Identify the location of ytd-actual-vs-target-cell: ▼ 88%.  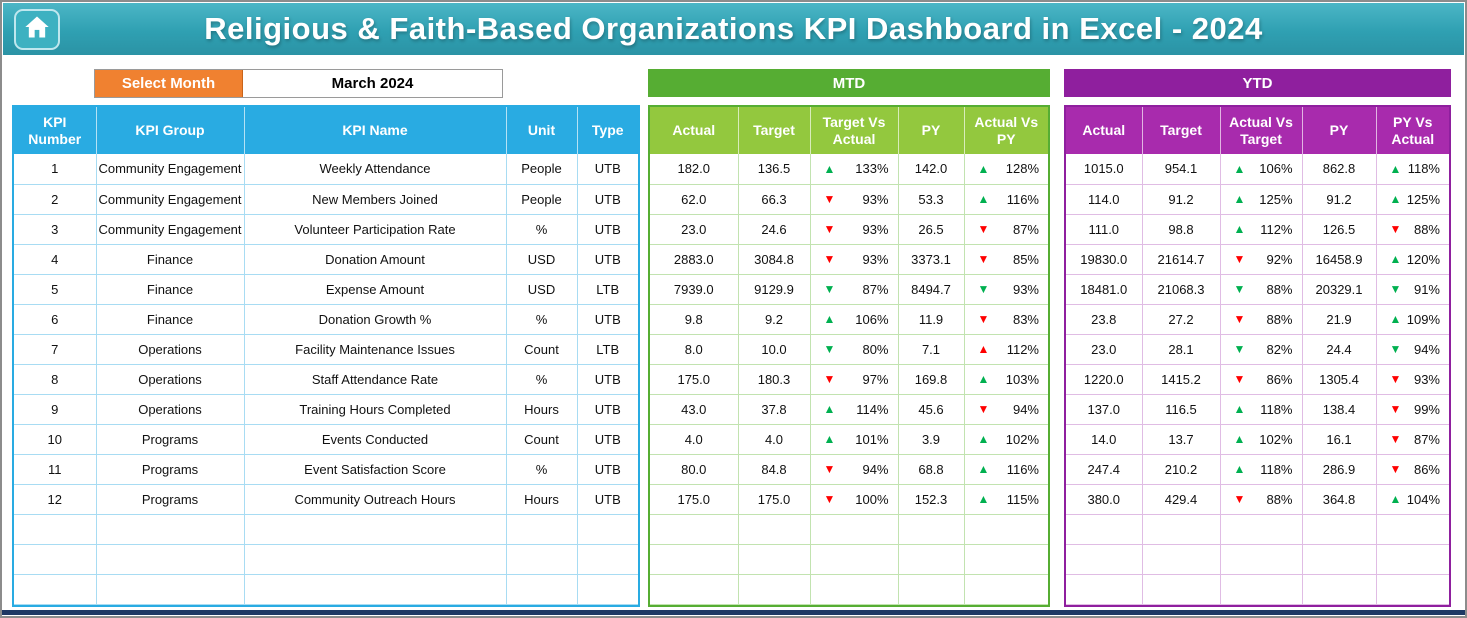
(1261, 499).